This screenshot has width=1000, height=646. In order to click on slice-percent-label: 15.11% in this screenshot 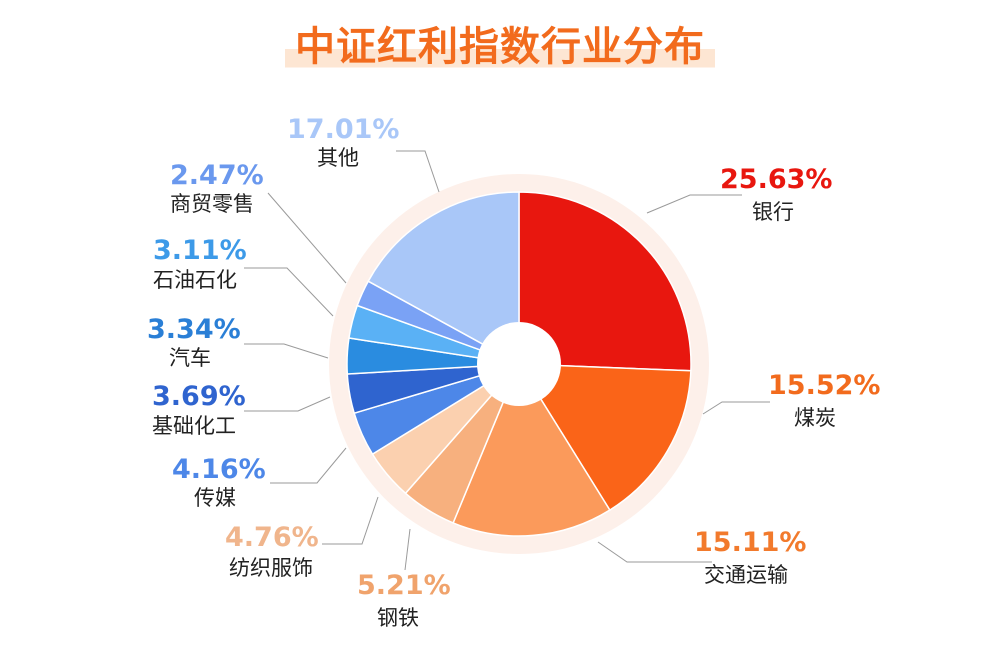, I will do `click(750, 542)`.